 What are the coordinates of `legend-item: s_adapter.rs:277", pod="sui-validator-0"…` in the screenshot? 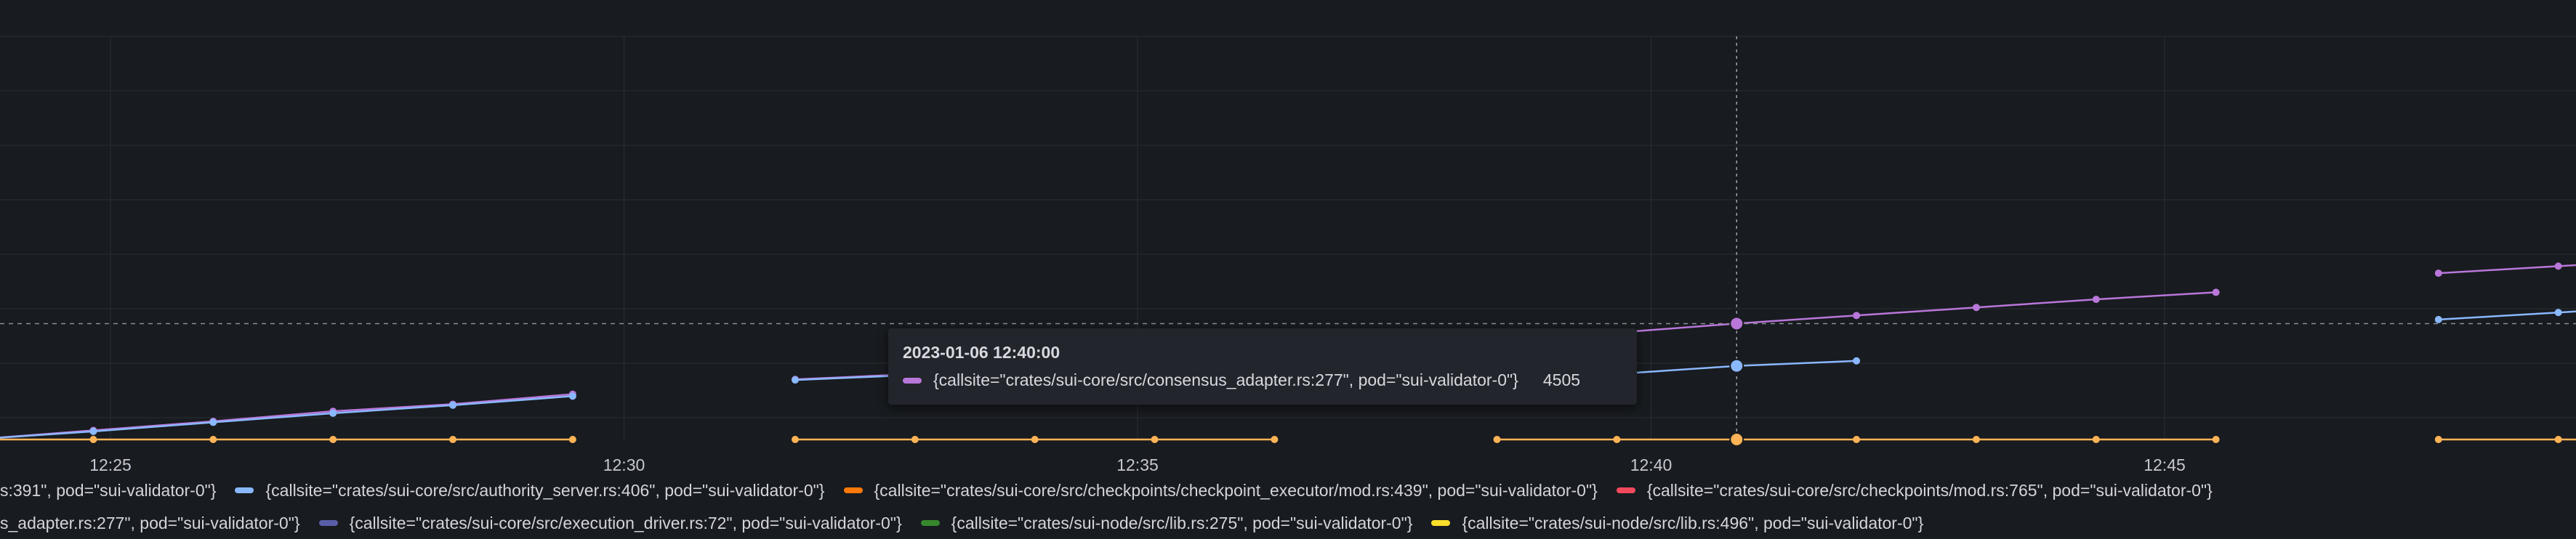 It's located at (150, 523).